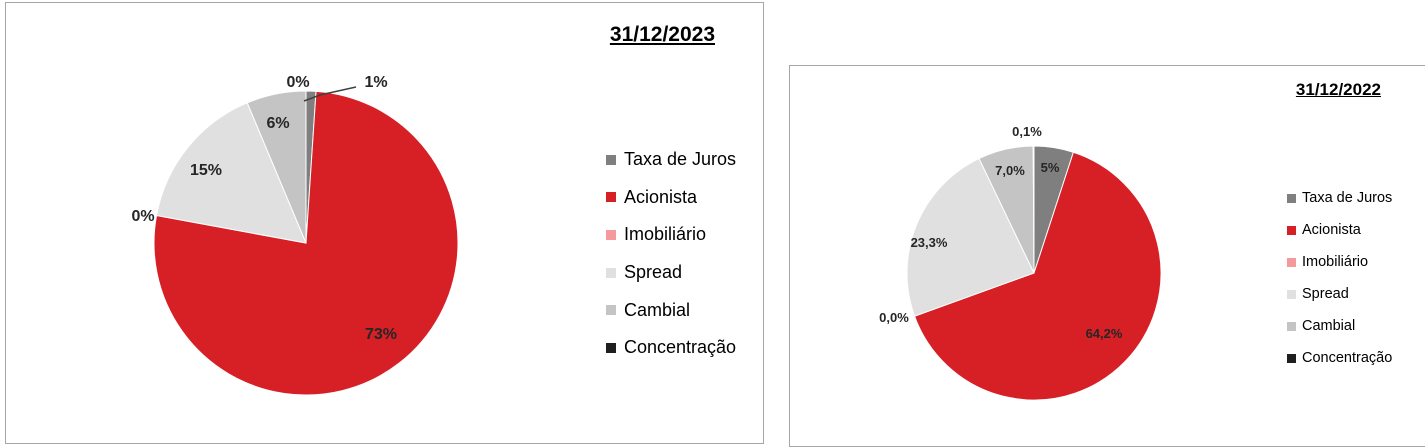 The width and height of the screenshot is (1425, 447). What do you see at coordinates (297, 82) in the screenshot?
I see `data-label-concentracao: 0%` at bounding box center [297, 82].